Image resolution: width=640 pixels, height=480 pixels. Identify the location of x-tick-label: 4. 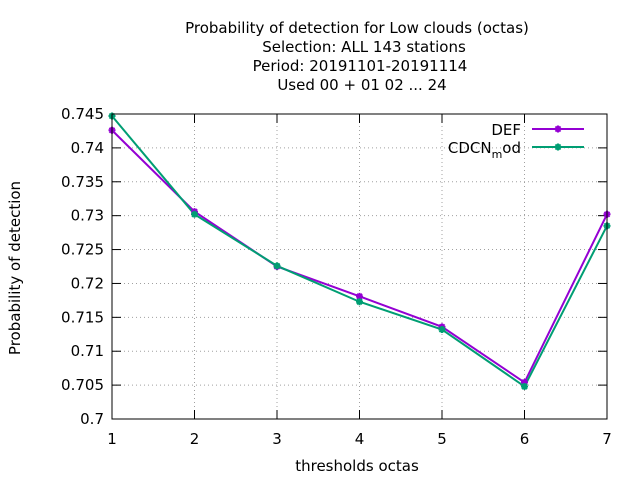
(360, 439).